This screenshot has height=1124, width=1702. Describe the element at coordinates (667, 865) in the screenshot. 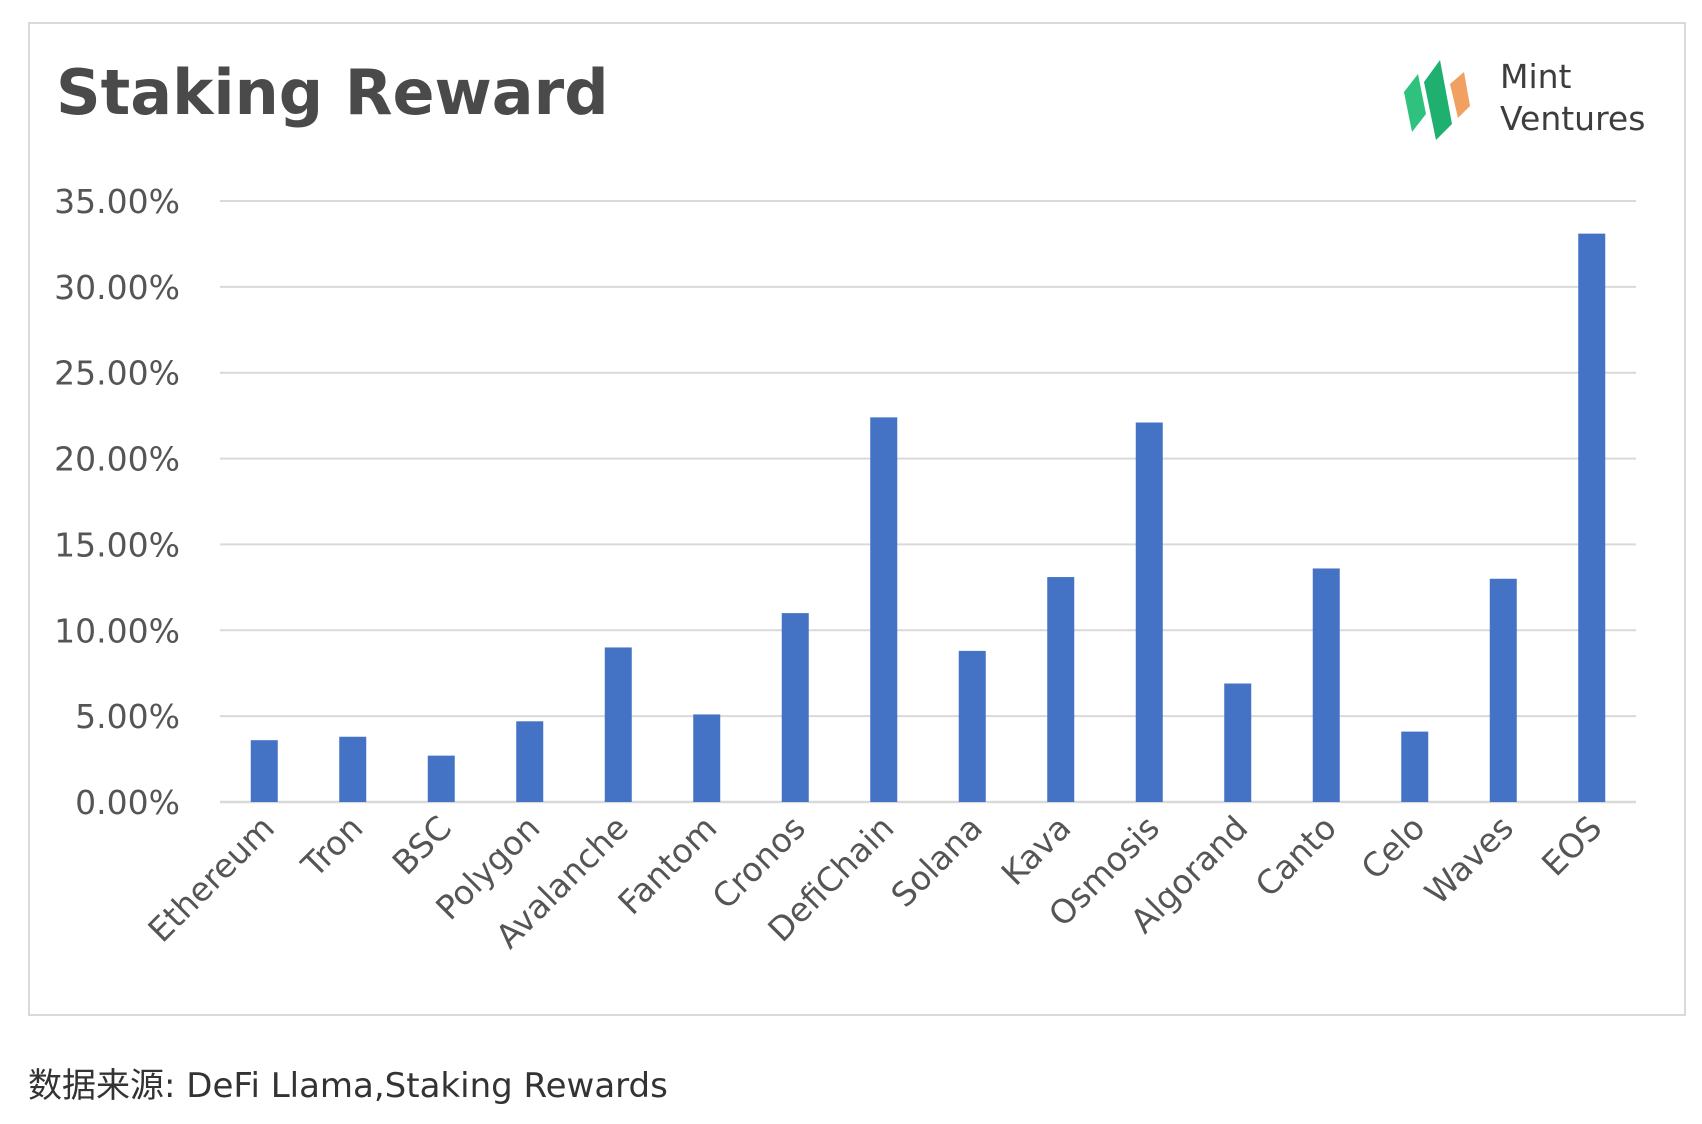

I see `x-tick-label: Fantom` at that location.